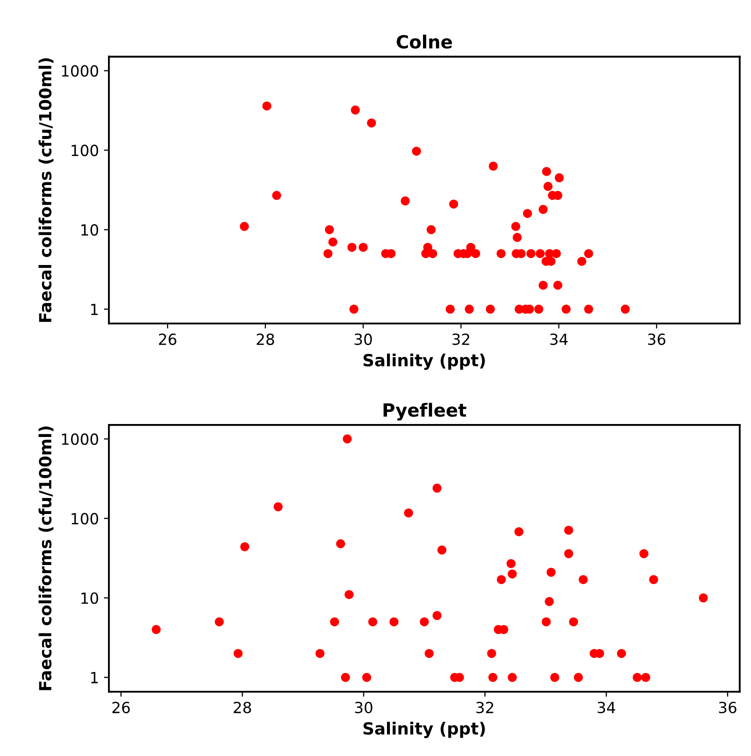 The width and height of the screenshot is (751, 756). What do you see at coordinates (424, 41) in the screenshot?
I see `chart-title: Colne` at bounding box center [424, 41].